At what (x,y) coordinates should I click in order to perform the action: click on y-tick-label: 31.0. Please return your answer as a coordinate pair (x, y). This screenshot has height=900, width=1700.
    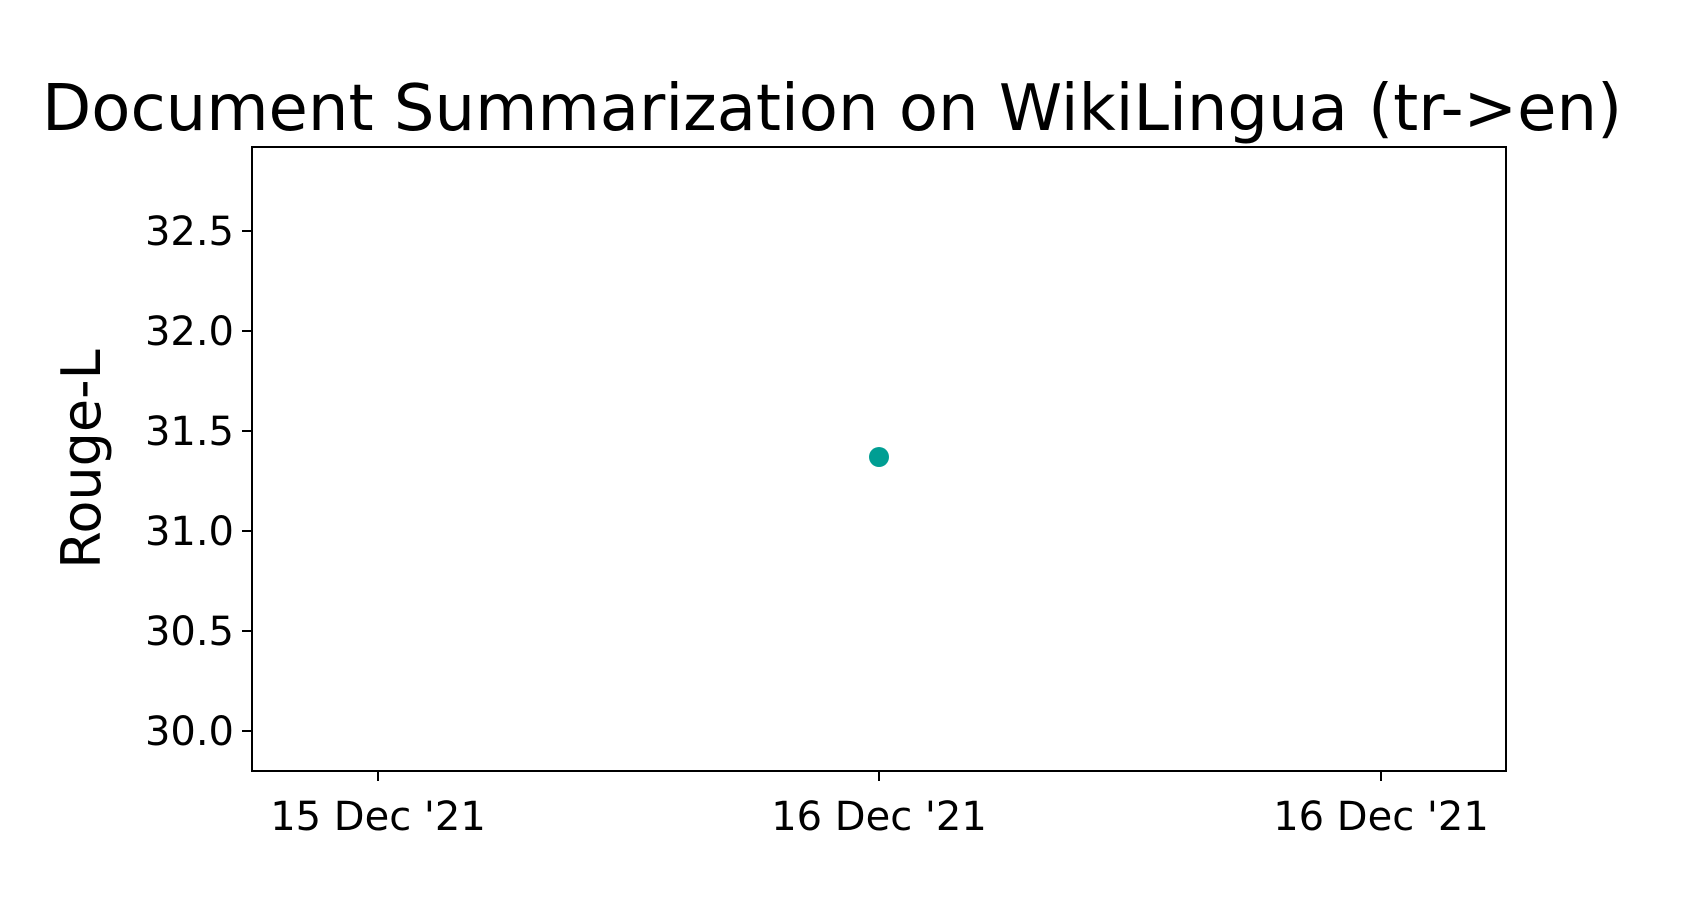
    Looking at the image, I should click on (189, 532).